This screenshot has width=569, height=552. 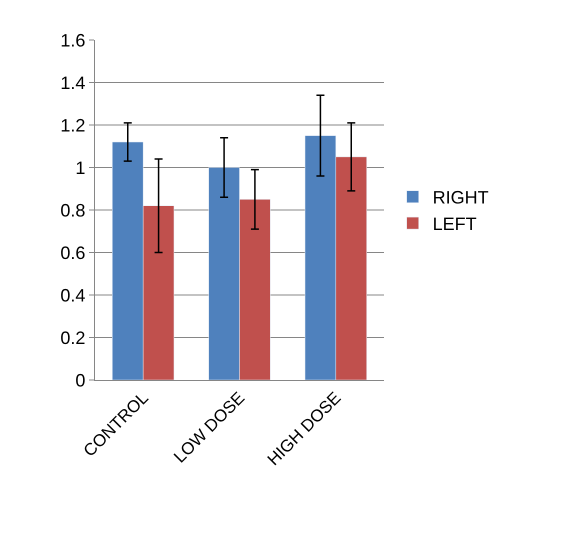 I want to click on y-tick-label: 0.2, so click(x=73, y=338).